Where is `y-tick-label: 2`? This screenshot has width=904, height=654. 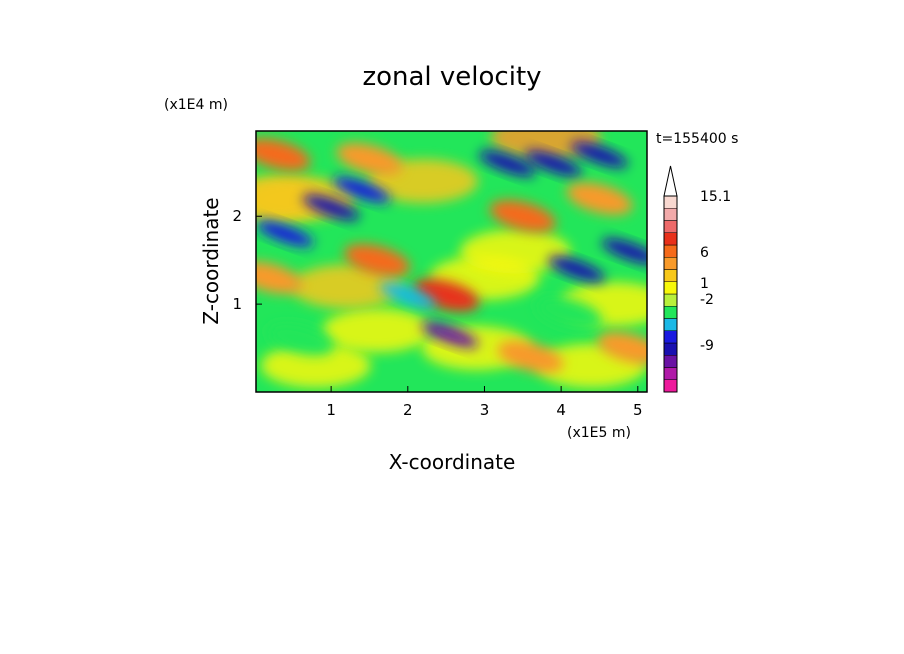
y-tick-label: 2 is located at coordinates (237, 216).